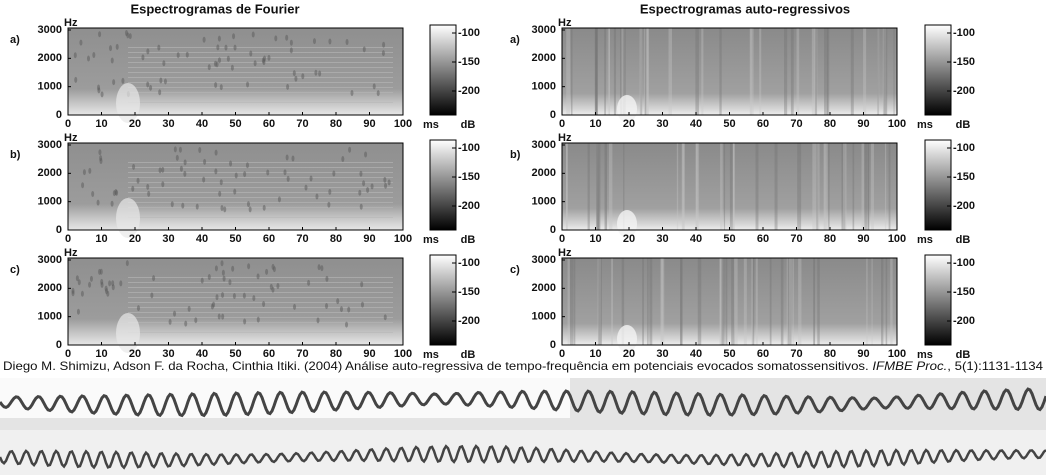 The width and height of the screenshot is (1046, 475). What do you see at coordinates (763, 354) in the screenshot?
I see `x-tick-label: 60` at bounding box center [763, 354].